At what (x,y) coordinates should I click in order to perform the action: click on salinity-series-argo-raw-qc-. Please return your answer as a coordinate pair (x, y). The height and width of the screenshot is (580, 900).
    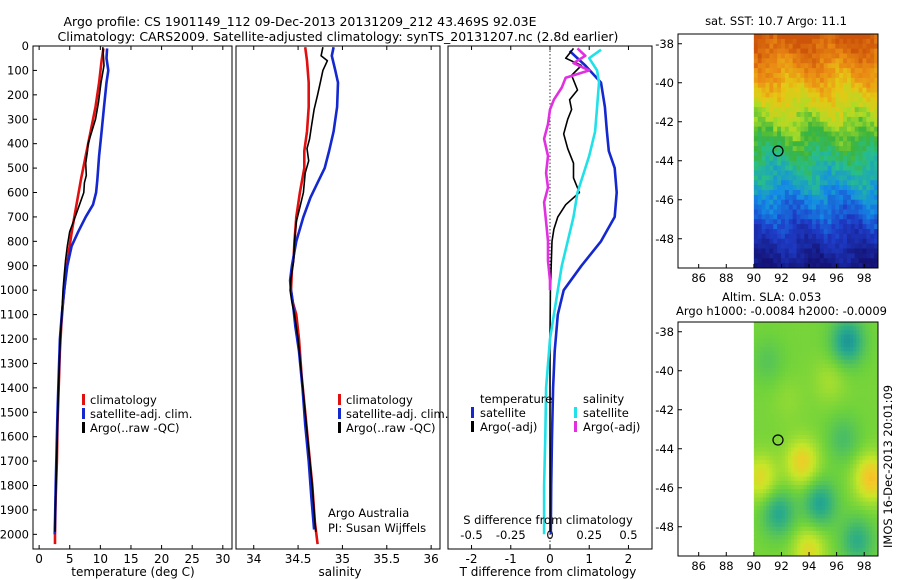
    Looking at the image, I should click on (309, 289).